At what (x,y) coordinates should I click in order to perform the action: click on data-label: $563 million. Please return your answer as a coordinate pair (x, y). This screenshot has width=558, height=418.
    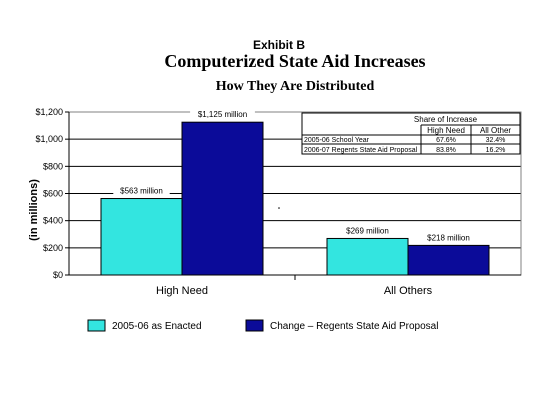
    Looking at the image, I should click on (141, 191).